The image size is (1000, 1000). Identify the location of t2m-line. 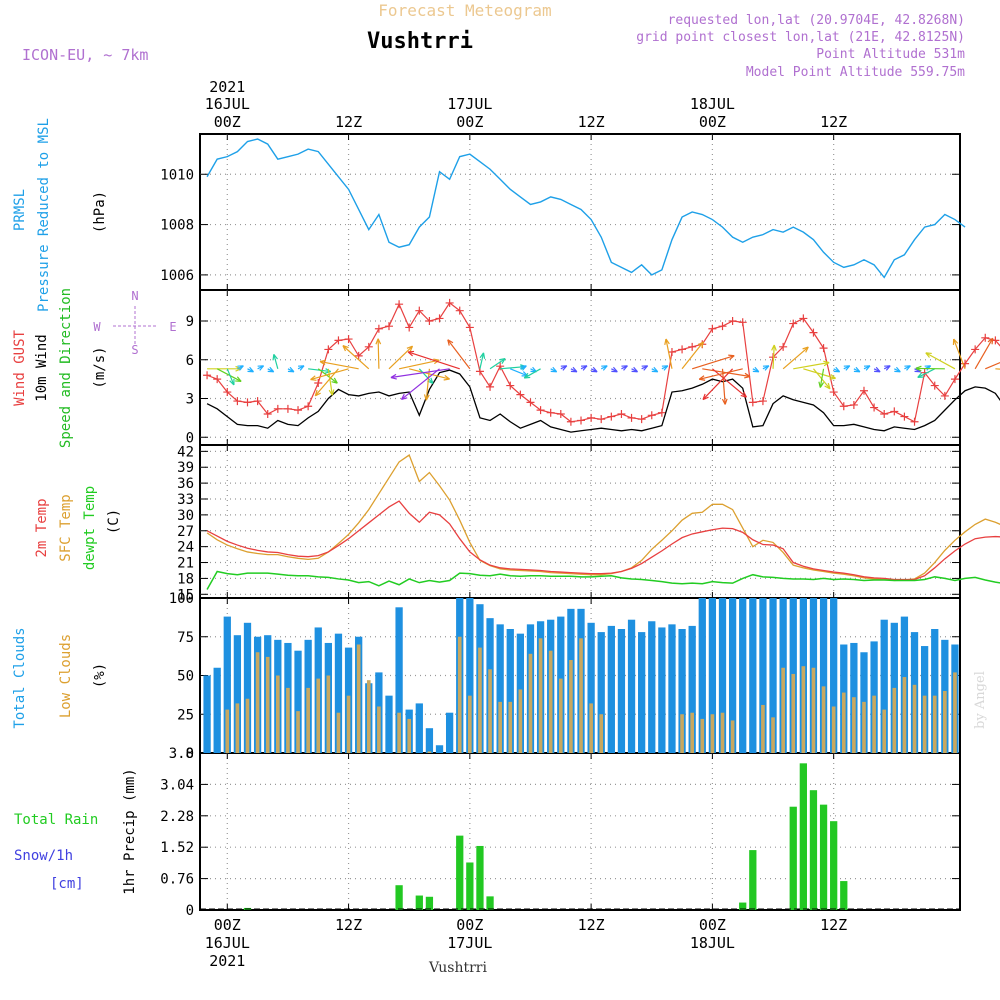
(603, 540).